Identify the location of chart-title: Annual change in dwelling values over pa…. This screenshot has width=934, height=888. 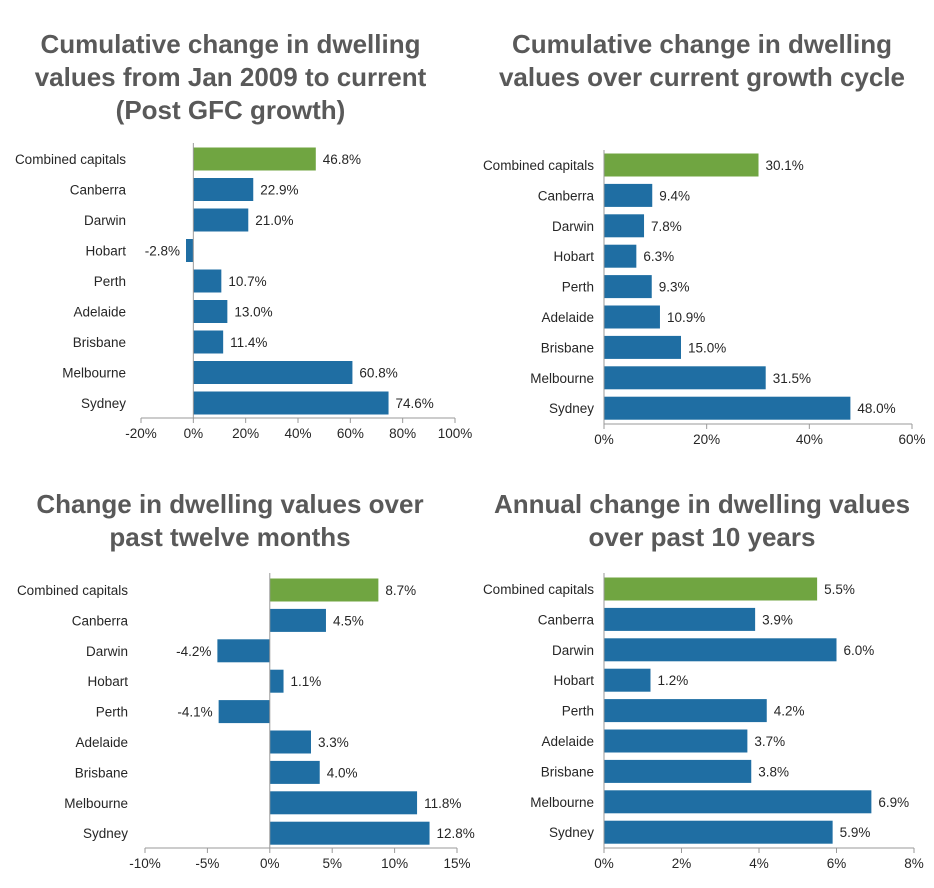
(702, 520).